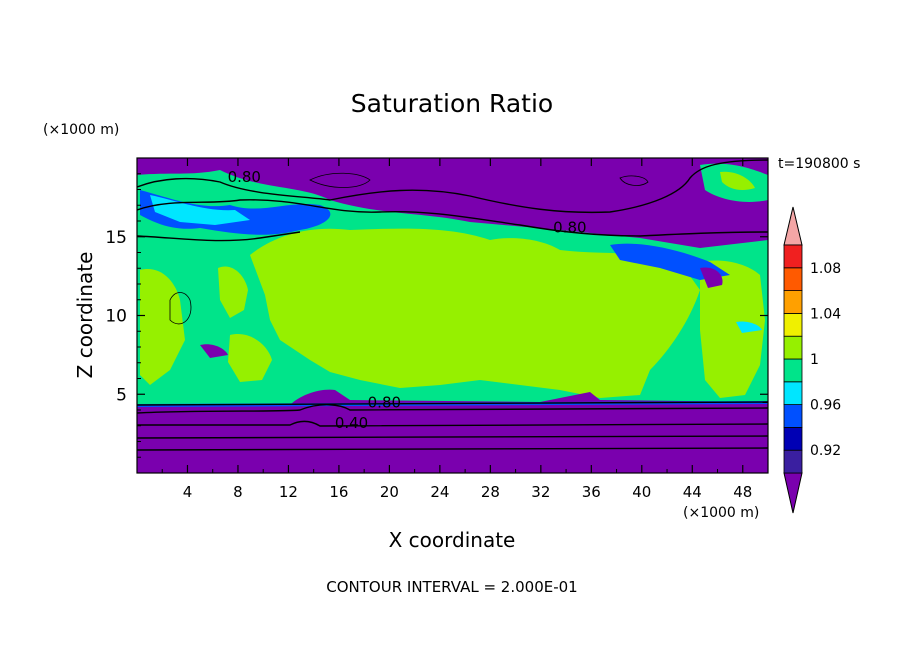  Describe the element at coordinates (81, 130) in the screenshot. I see `y-axis-unit: (×1000 m)` at that location.